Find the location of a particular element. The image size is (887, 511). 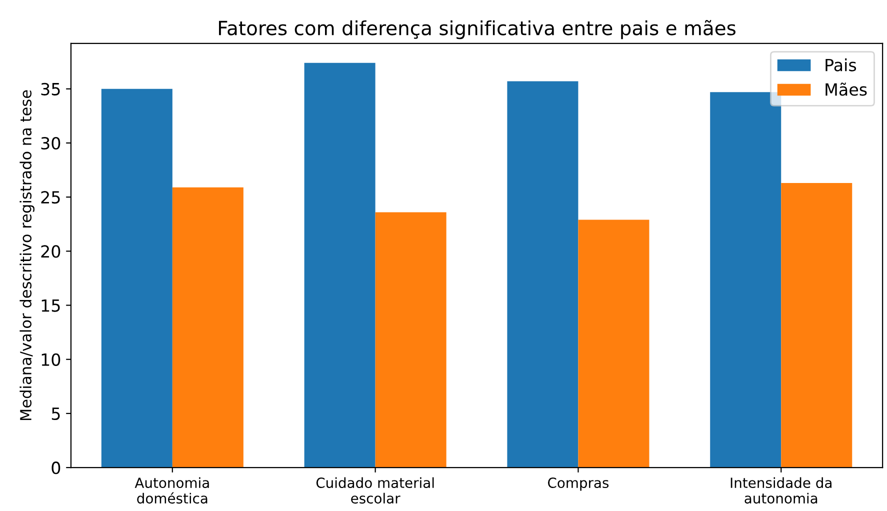

y-axis-title: Mediana/valor descritivo registrado na tese is located at coordinates (27, 255).